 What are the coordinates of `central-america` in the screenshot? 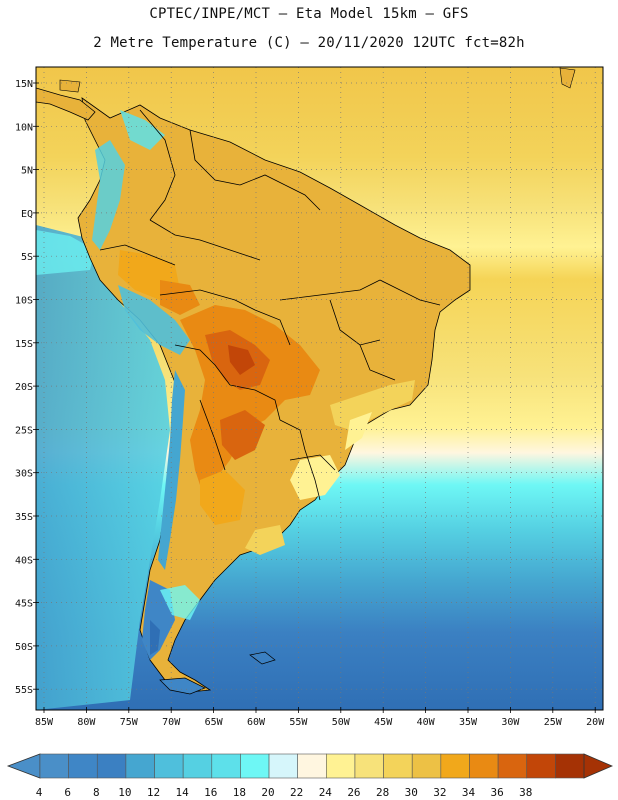 It's located at (66, 104).